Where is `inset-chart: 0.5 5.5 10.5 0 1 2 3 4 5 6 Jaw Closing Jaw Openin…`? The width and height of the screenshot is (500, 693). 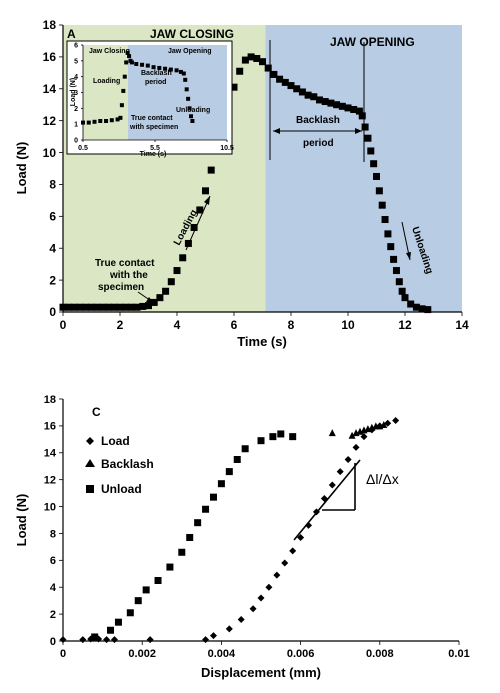
inset-chart: 0.5 5.5 10.5 0 1 2 3 4 5 6 Jaw Closing Jaw Openin… is located at coordinates (150, 99).